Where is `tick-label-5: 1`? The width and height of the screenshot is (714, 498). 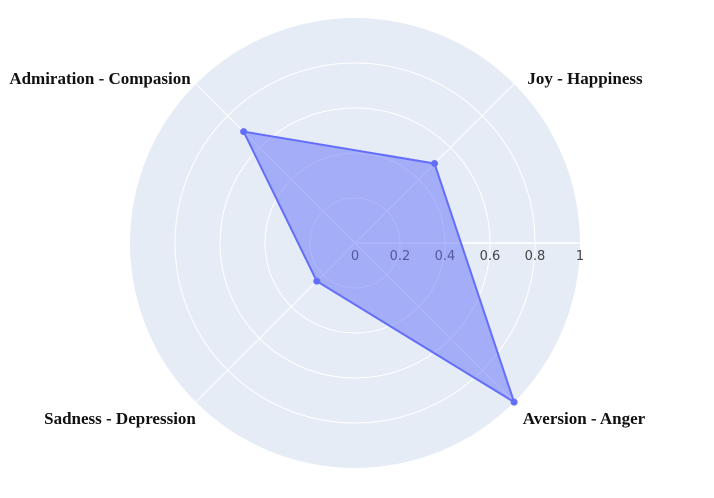
tick-label-5: 1 is located at coordinates (580, 256).